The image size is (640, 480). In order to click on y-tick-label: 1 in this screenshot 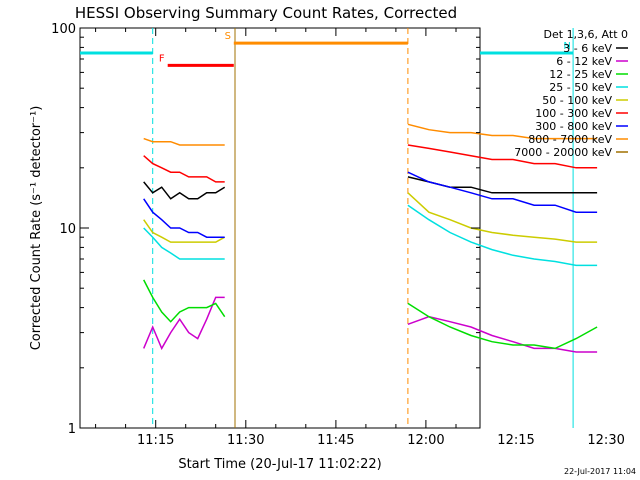, I will do `click(72, 429)`.